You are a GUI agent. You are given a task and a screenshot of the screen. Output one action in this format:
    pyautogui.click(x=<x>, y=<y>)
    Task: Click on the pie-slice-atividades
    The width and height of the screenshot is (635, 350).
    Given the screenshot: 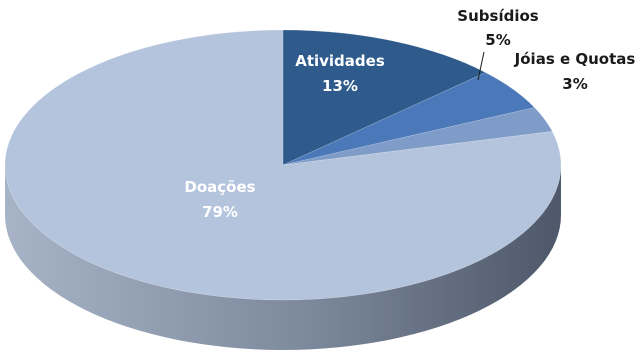 What is the action you would take?
    pyautogui.click(x=384, y=97)
    